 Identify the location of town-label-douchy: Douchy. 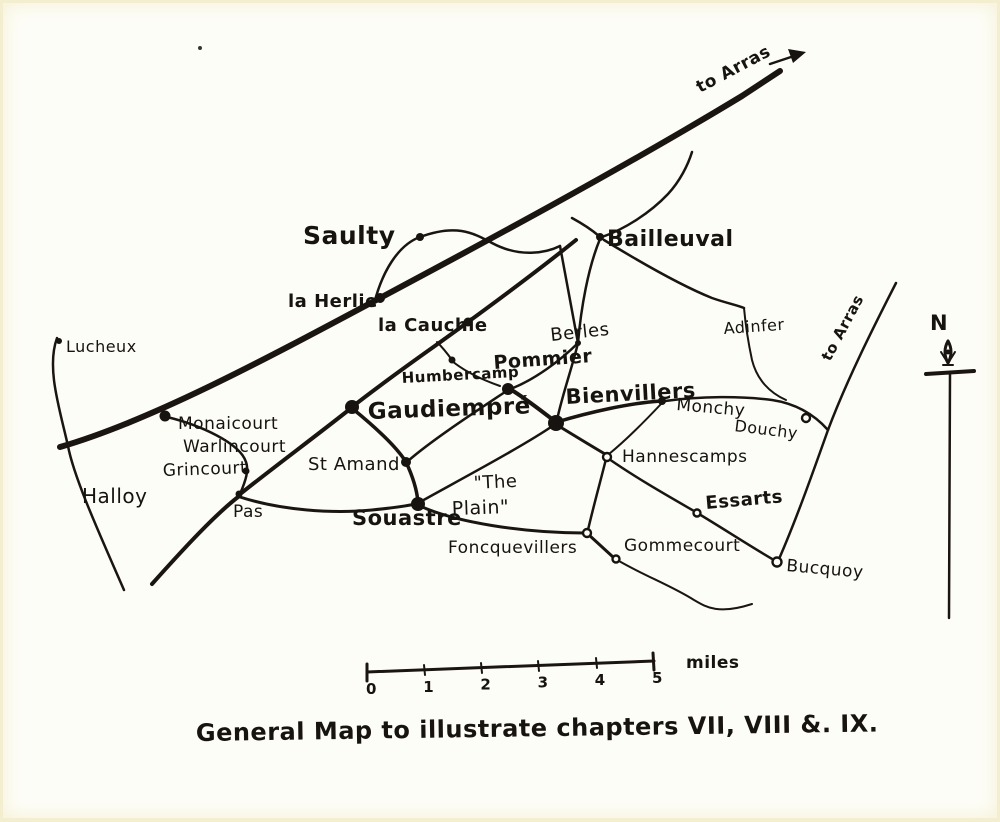
(766, 429).